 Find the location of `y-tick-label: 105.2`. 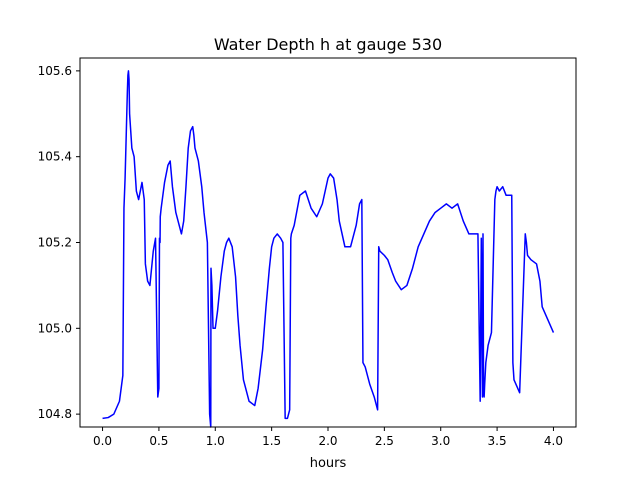

y-tick-label: 105.2 is located at coordinates (55, 243).